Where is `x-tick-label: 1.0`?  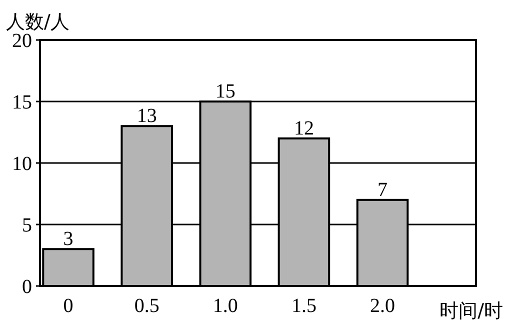
x-tick-label: 1.0 is located at coordinates (225, 306).